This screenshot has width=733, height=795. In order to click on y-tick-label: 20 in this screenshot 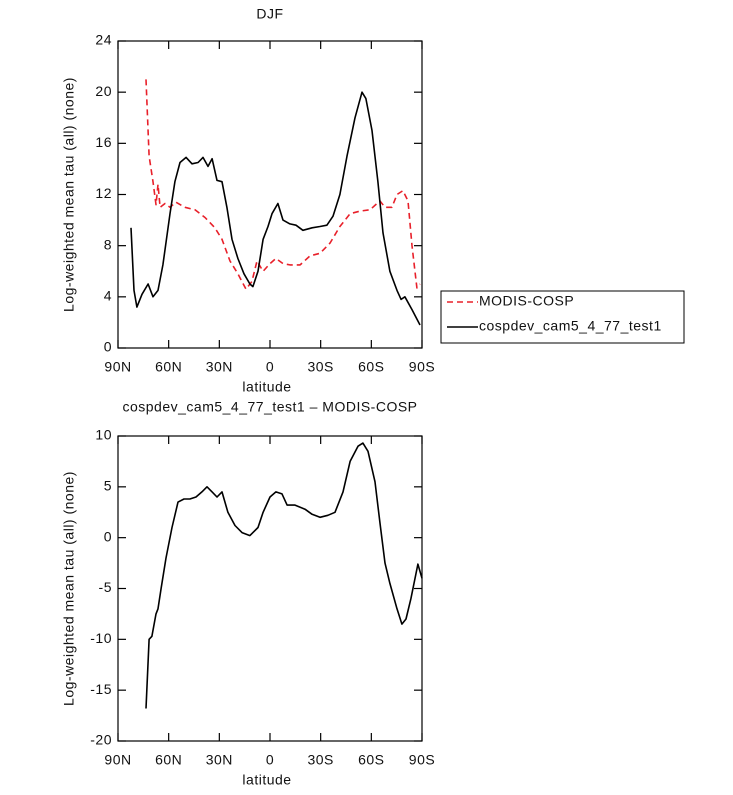, I will do `click(103, 91)`.